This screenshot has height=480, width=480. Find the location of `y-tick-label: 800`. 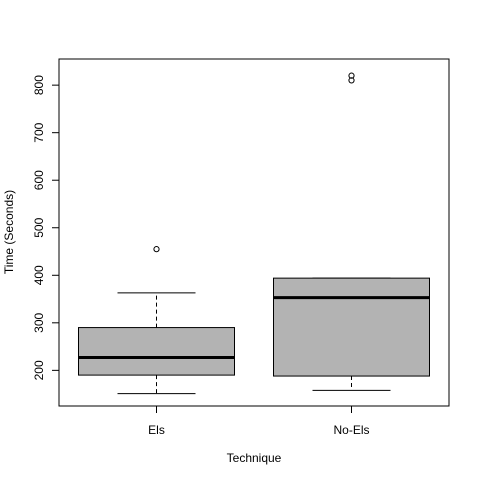

y-tick-label: 800 is located at coordinates (39, 85).